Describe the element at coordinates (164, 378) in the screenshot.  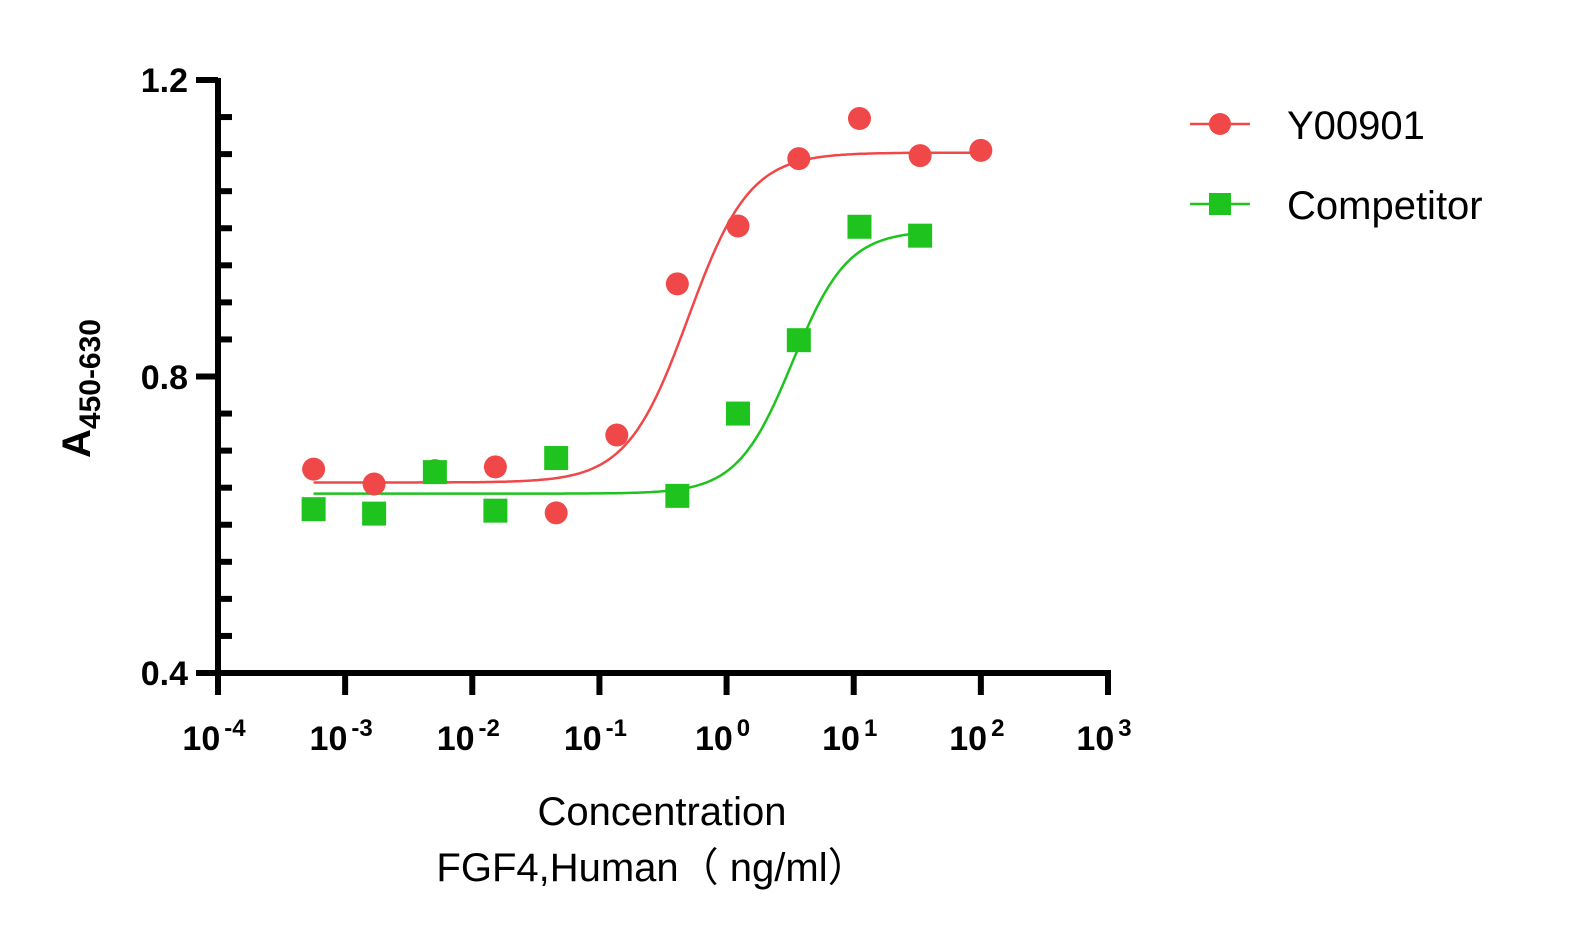
I see `y-tick-label-0.8: 0.8` at that location.